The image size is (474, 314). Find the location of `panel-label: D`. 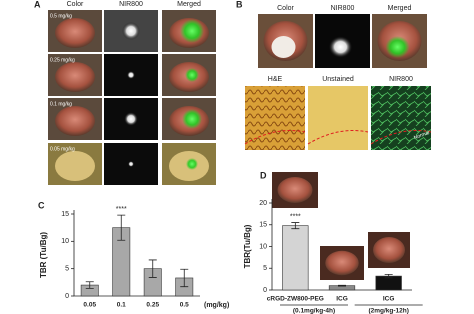

panel-label: D is located at coordinates (263, 175).